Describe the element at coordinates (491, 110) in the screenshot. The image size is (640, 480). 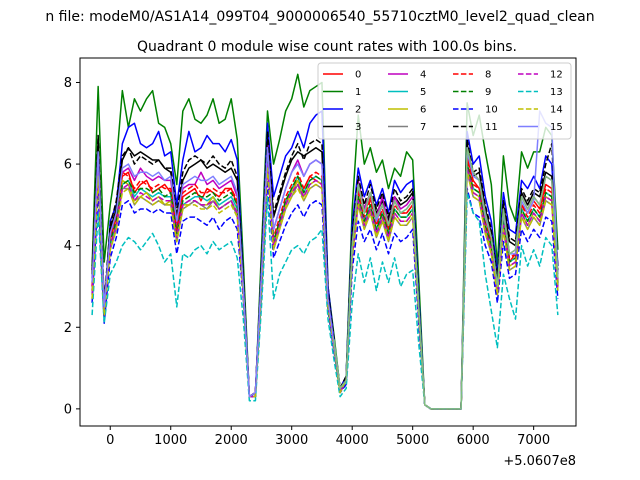
I see `legend-label: 10` at that location.